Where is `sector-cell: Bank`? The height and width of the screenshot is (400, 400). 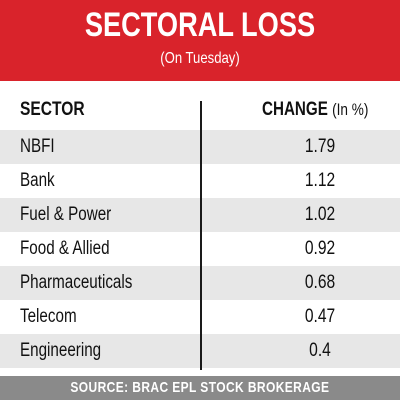 sector-cell: Bank is located at coordinates (37, 180).